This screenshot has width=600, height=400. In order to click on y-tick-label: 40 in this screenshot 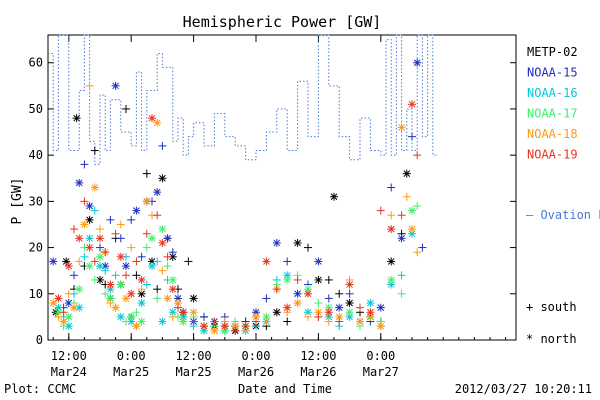, I will do `click(36, 155)`.